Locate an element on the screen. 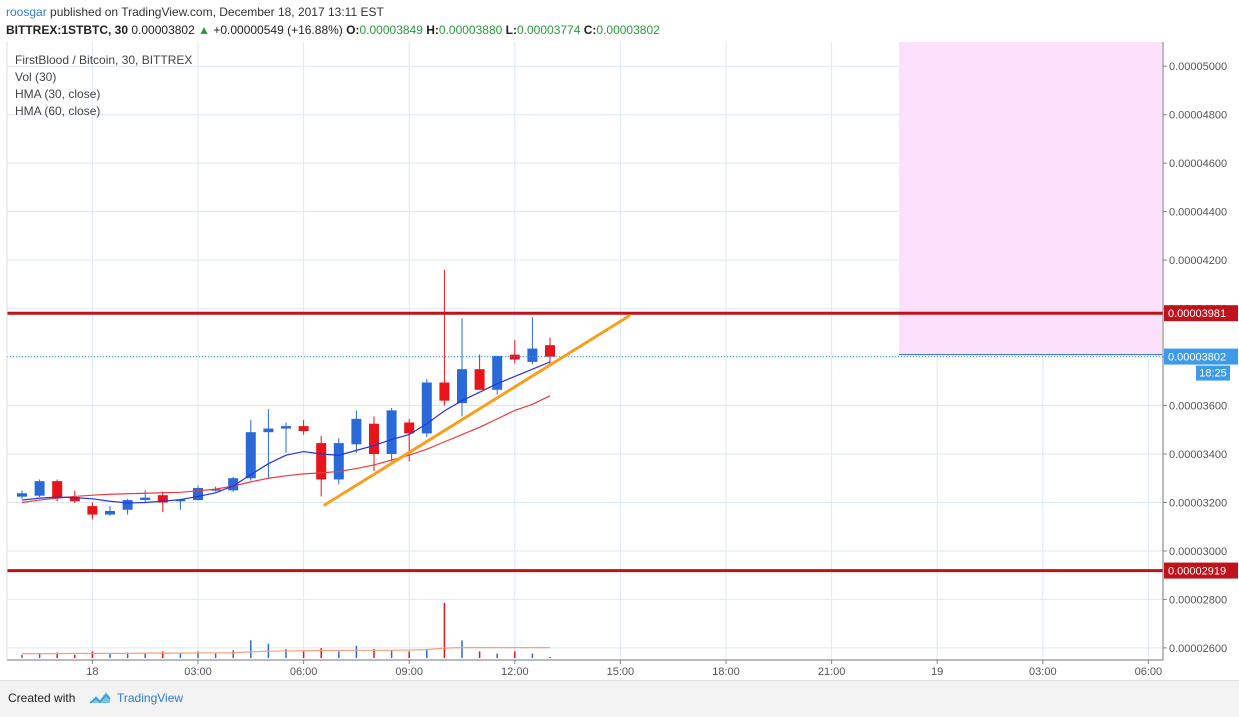 The width and height of the screenshot is (1239, 717). y-tick-label: 0.00002600 is located at coordinates (1198, 649).